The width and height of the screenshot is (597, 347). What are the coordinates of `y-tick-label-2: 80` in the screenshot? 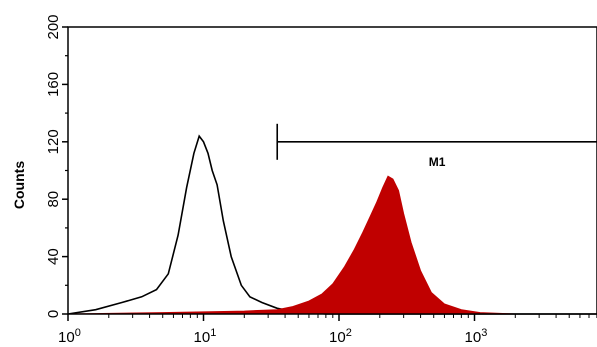 It's located at (53, 199).